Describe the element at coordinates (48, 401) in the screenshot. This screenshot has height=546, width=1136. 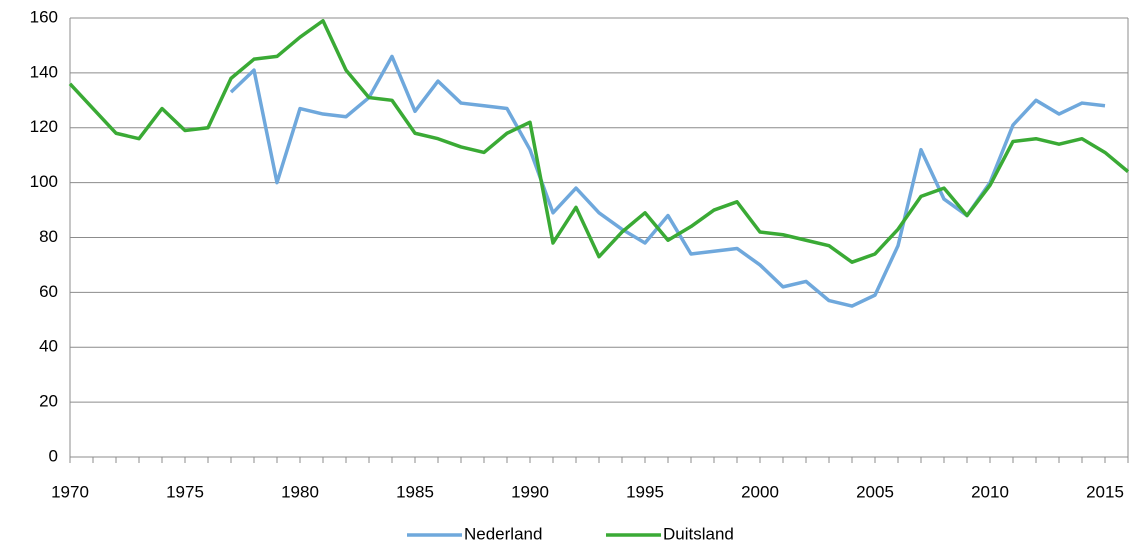
I see `y-tick-label: 20` at that location.